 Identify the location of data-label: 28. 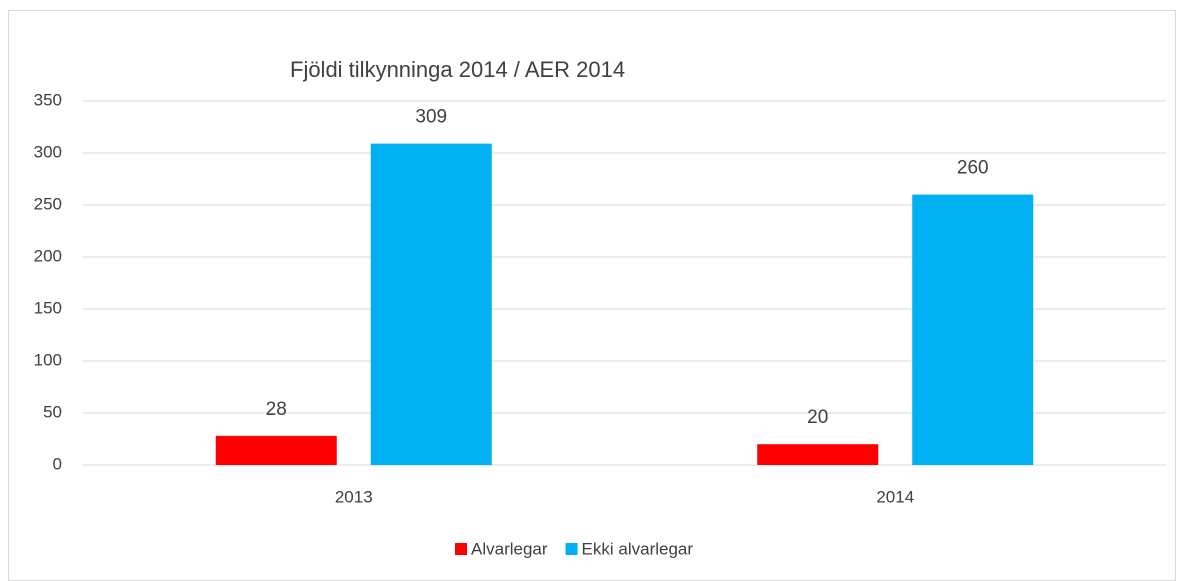
(276, 409).